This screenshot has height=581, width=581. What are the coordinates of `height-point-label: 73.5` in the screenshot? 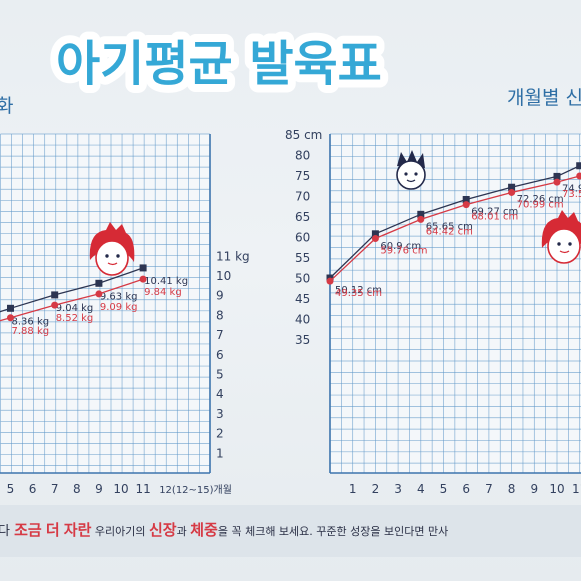 It's located at (571, 194).